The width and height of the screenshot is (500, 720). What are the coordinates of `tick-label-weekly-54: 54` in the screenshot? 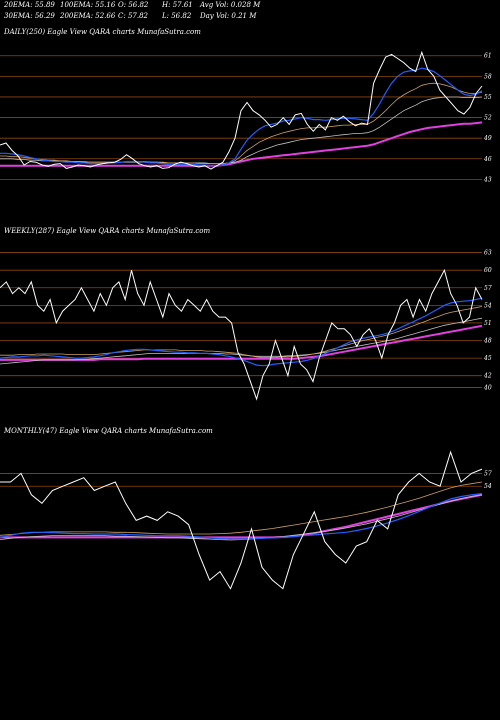 It's located at (488, 305).